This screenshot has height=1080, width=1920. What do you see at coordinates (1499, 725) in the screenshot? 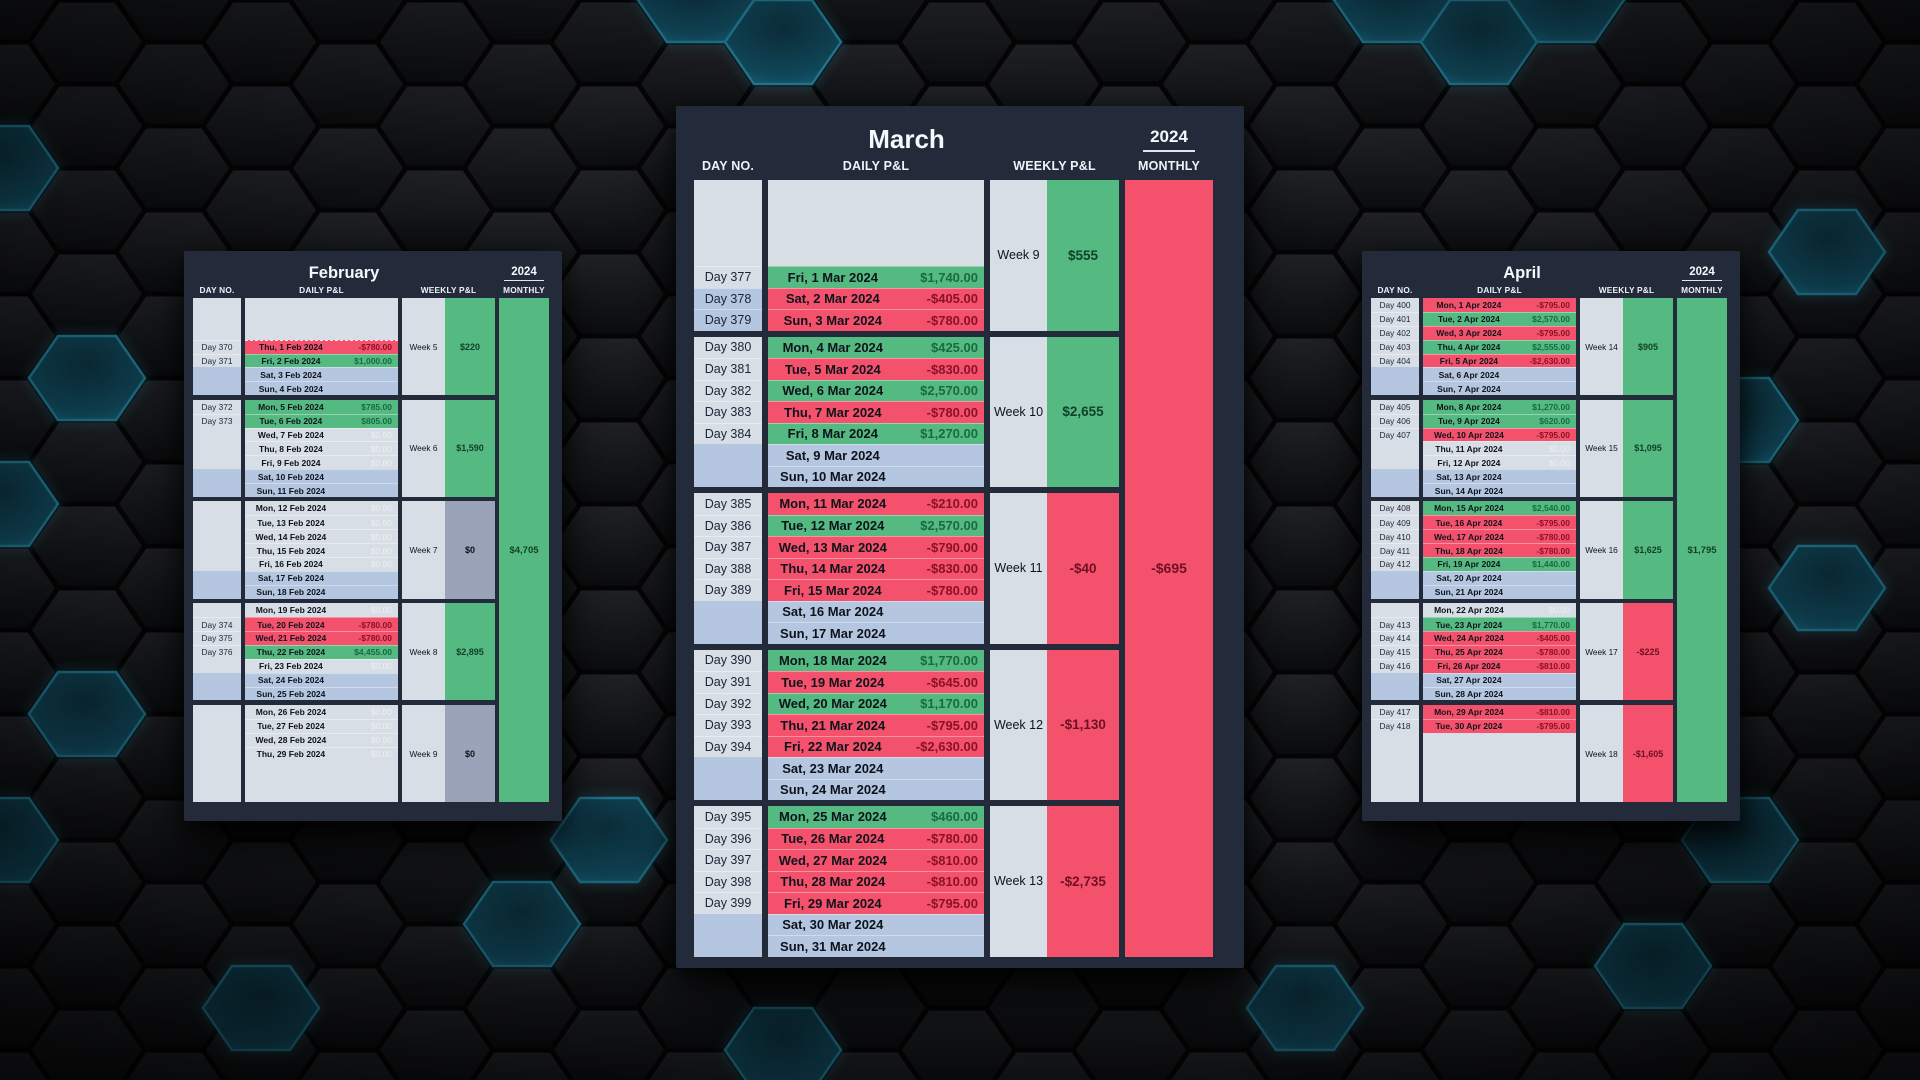
I see `daily-pl-cell: Tue, 30 Apr 2024 -$795.00` at bounding box center [1499, 725].